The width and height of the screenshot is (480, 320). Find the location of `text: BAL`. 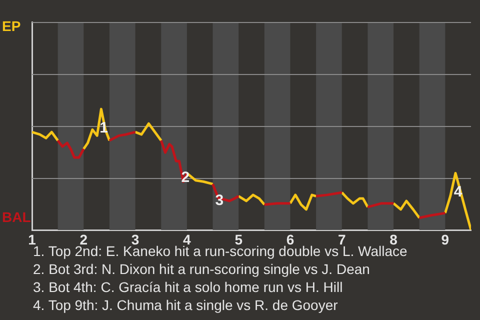

text: BAL is located at coordinates (17, 216).